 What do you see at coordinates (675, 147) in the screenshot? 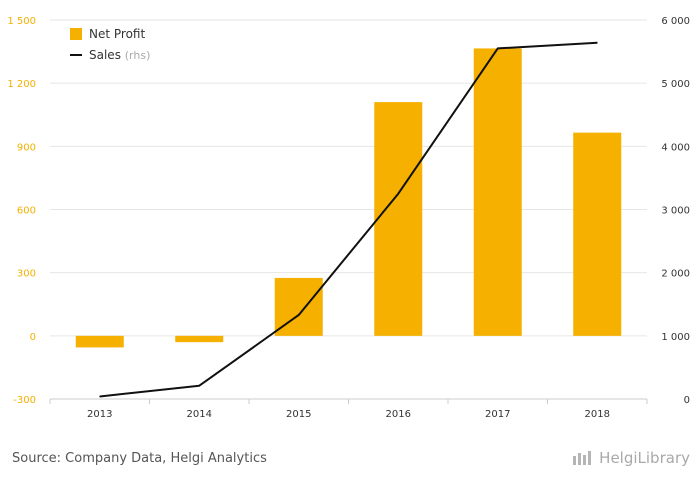
I see `right-y-tick-label: 4 000` at bounding box center [675, 147].